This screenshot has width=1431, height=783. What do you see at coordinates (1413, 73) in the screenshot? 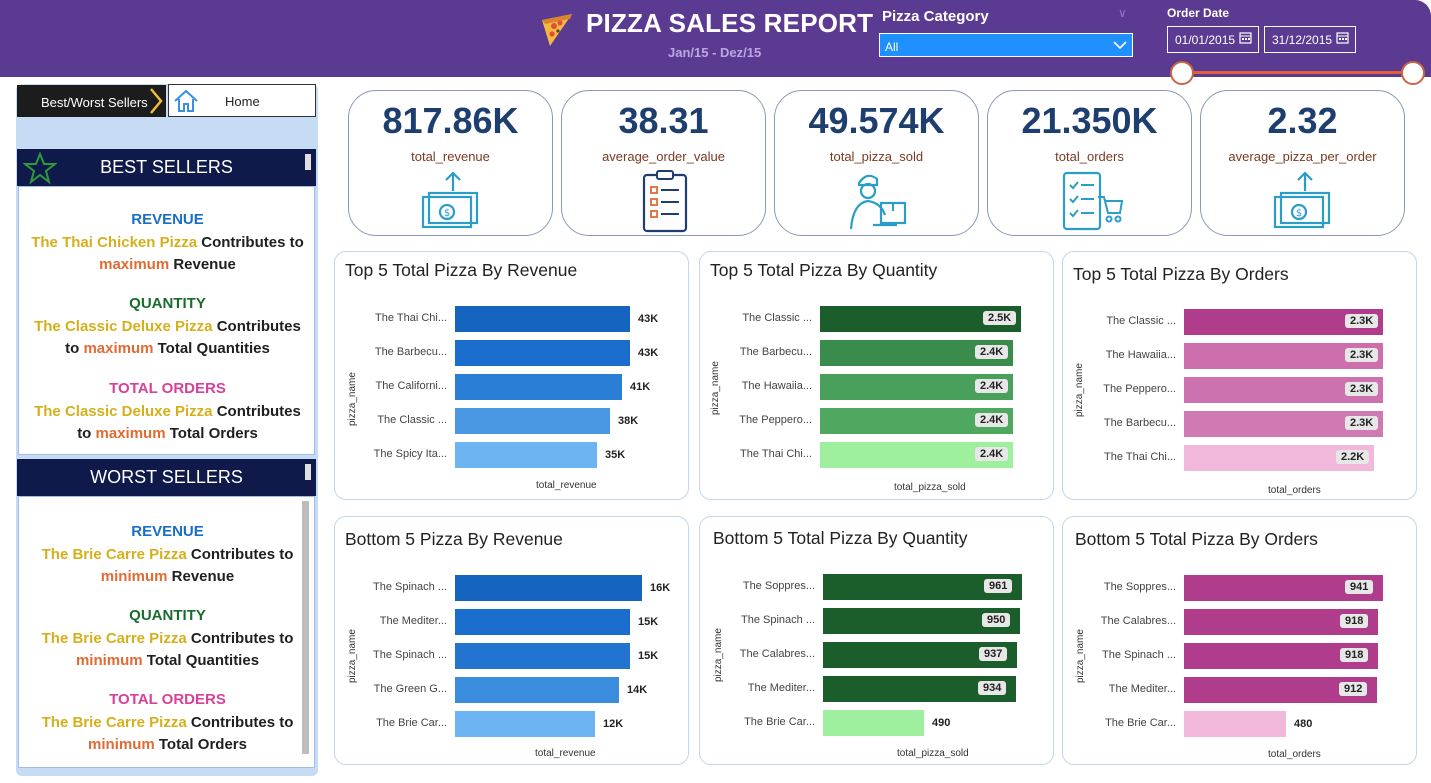
I see `date-range-end-handle` at bounding box center [1413, 73].